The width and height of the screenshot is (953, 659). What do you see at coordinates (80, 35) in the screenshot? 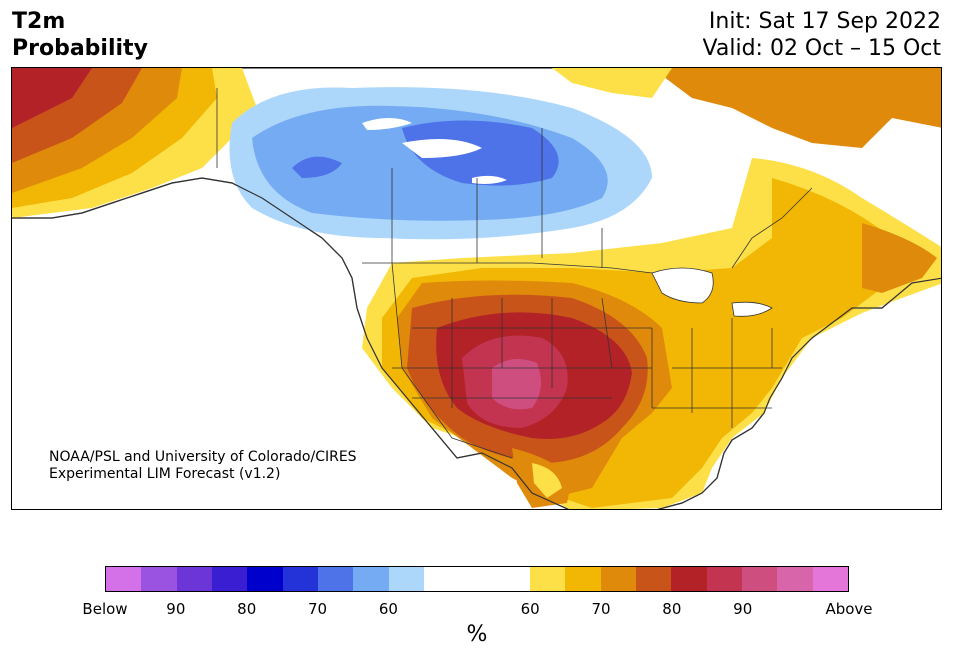
I see `map-title: T2m Probability` at bounding box center [80, 35].